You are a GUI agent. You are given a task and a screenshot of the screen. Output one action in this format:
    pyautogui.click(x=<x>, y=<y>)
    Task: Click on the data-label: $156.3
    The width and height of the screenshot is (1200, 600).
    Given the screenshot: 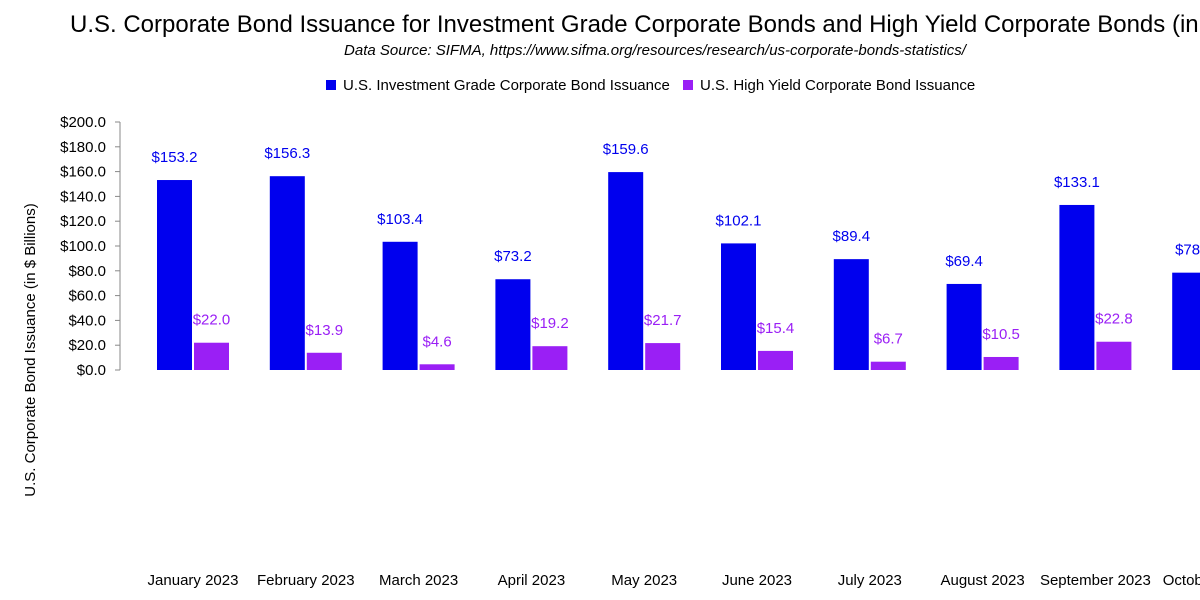 What is the action you would take?
    pyautogui.click(x=287, y=153)
    